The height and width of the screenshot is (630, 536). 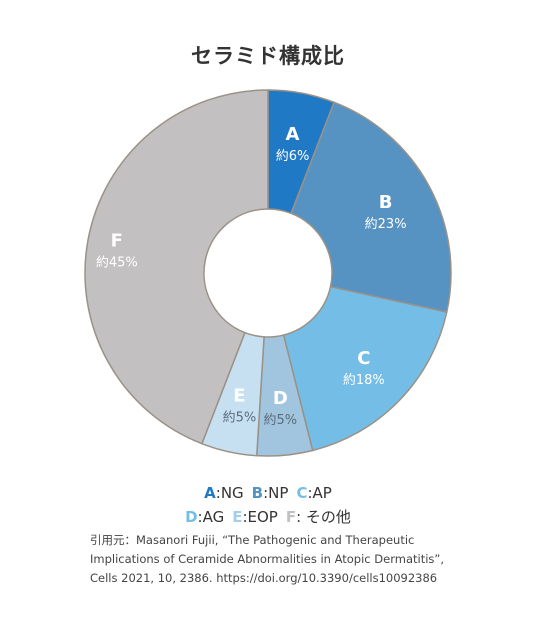 What do you see at coordinates (293, 134) in the screenshot?
I see `slice-letter-a: A` at bounding box center [293, 134].